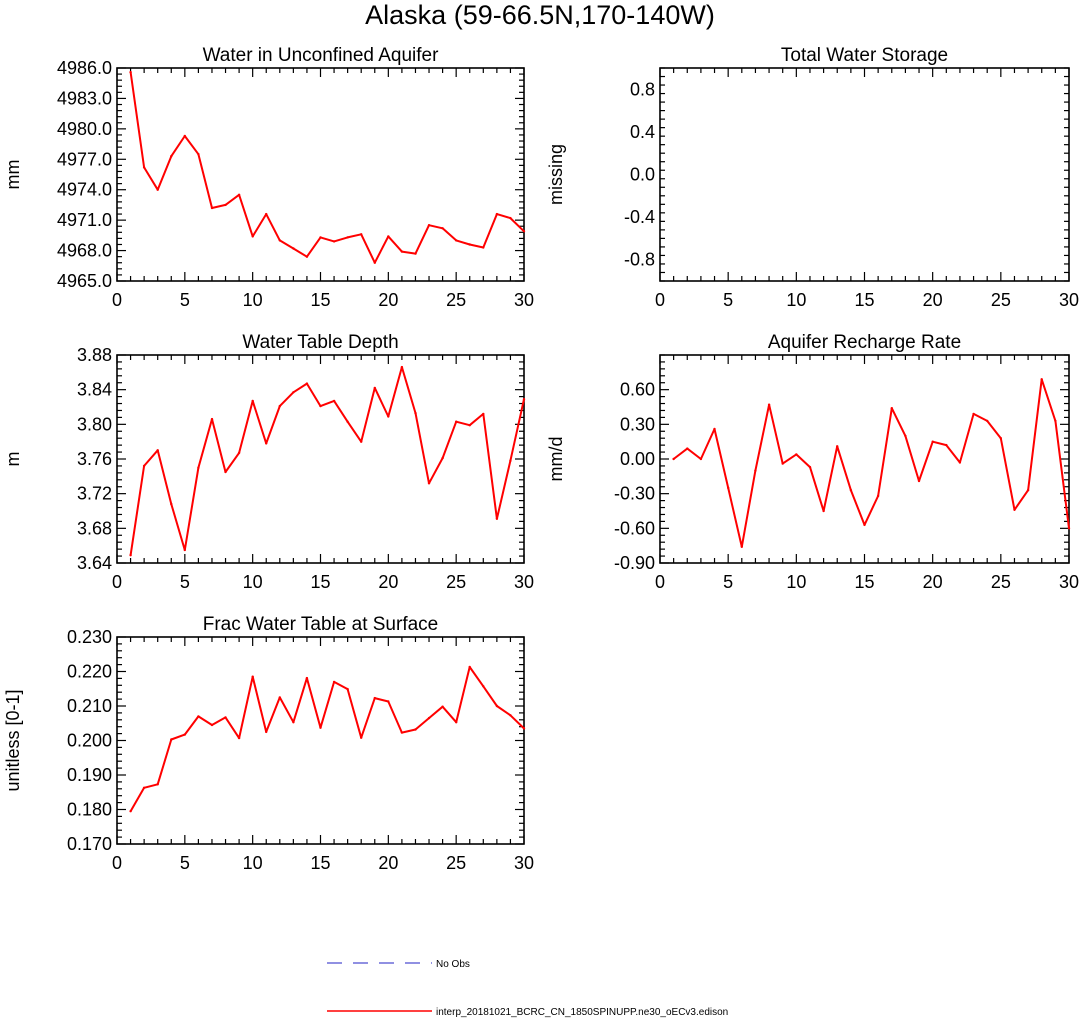 The image size is (1080, 1019). I want to click on y-tick-label: 3.72, so click(94, 494).